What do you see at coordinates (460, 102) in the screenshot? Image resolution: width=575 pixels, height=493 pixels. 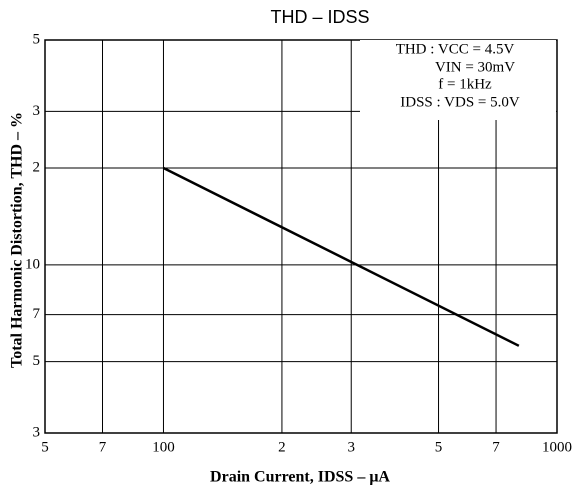 I see `annotation: IDSS : VDS = 5.0V` at bounding box center [460, 102].